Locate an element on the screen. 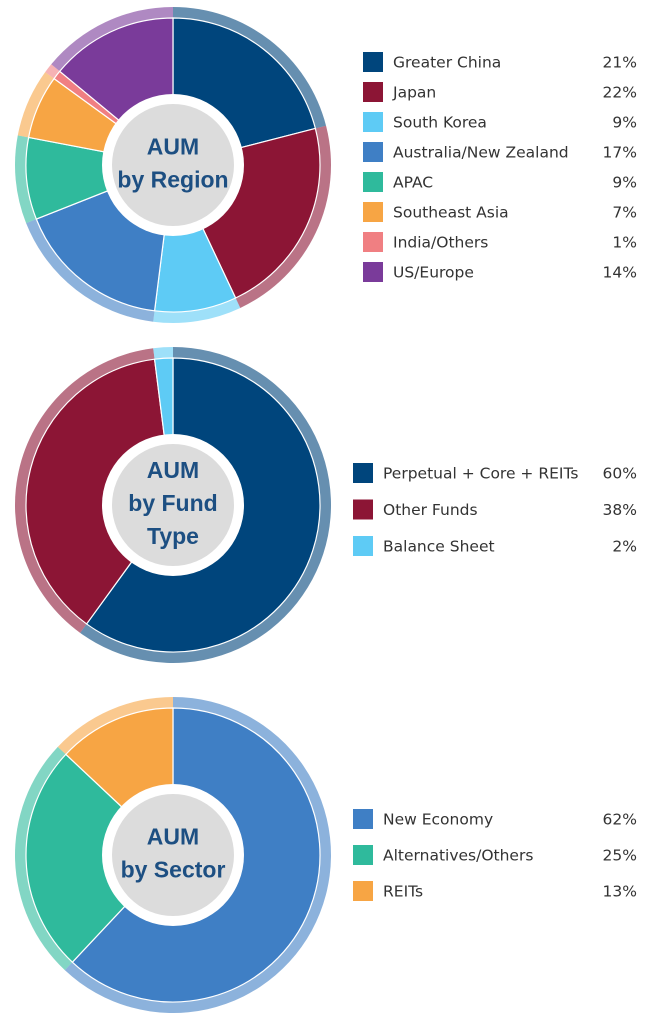 This screenshot has width=651, height=1013. legend-value: 21% is located at coordinates (620, 63).